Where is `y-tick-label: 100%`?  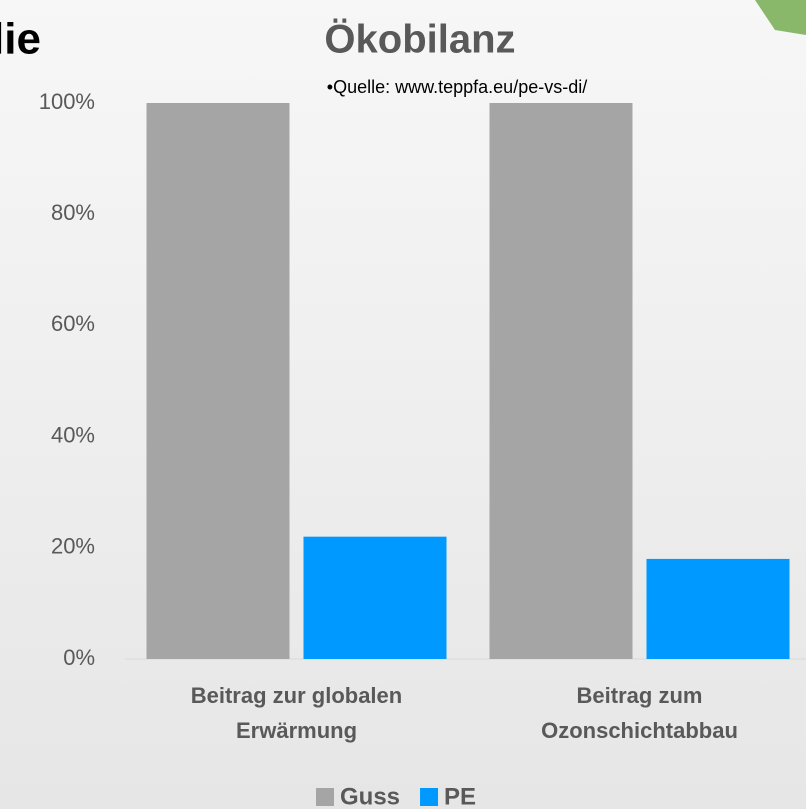 y-tick-label: 100% is located at coordinates (67, 101).